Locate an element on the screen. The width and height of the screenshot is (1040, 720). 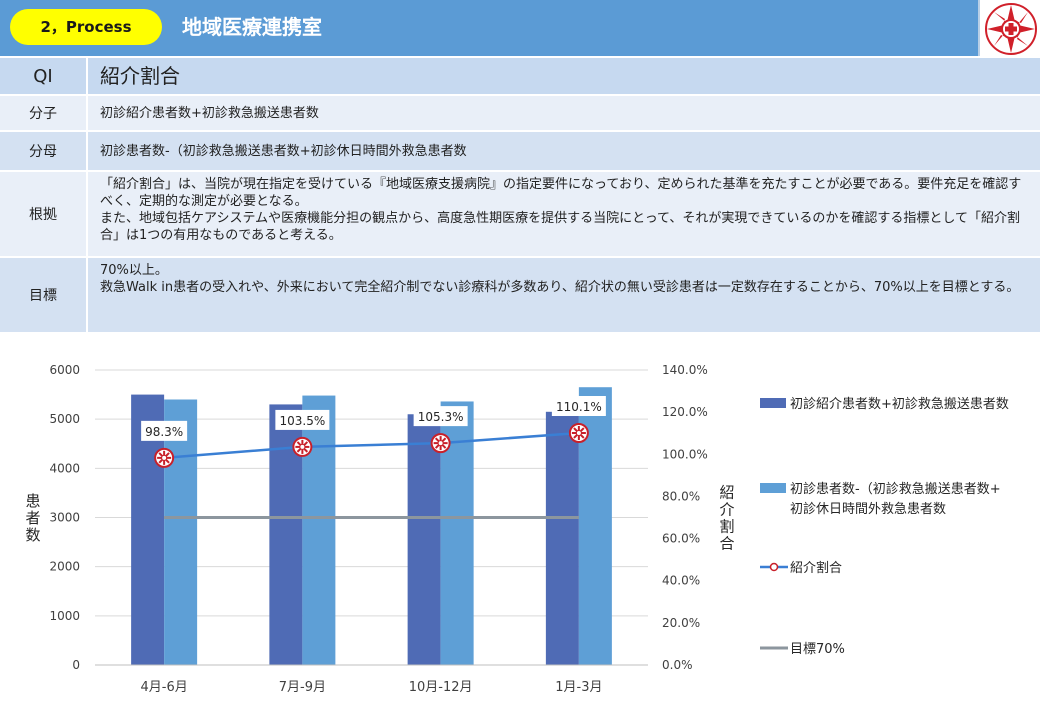
target-text-1: 70%以上。 is located at coordinates (134, 270).